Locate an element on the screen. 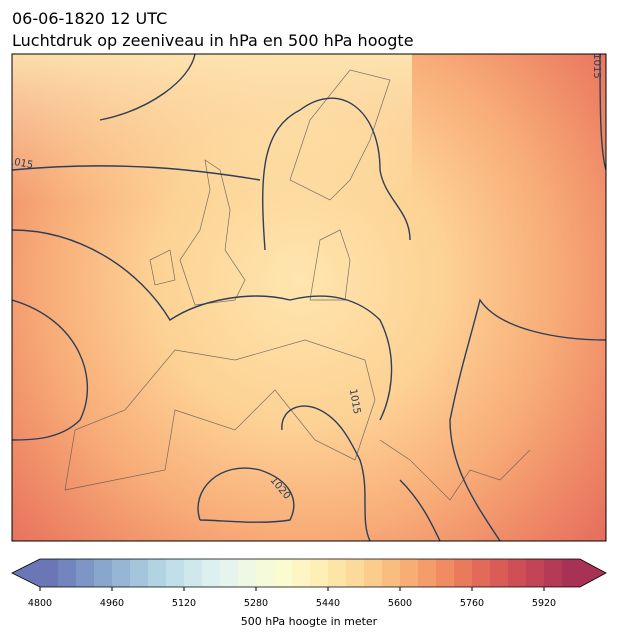 Image resolution: width=618 pixels, height=639 pixels. title: 06-06-1820 12 UTC is located at coordinates (89, 18).